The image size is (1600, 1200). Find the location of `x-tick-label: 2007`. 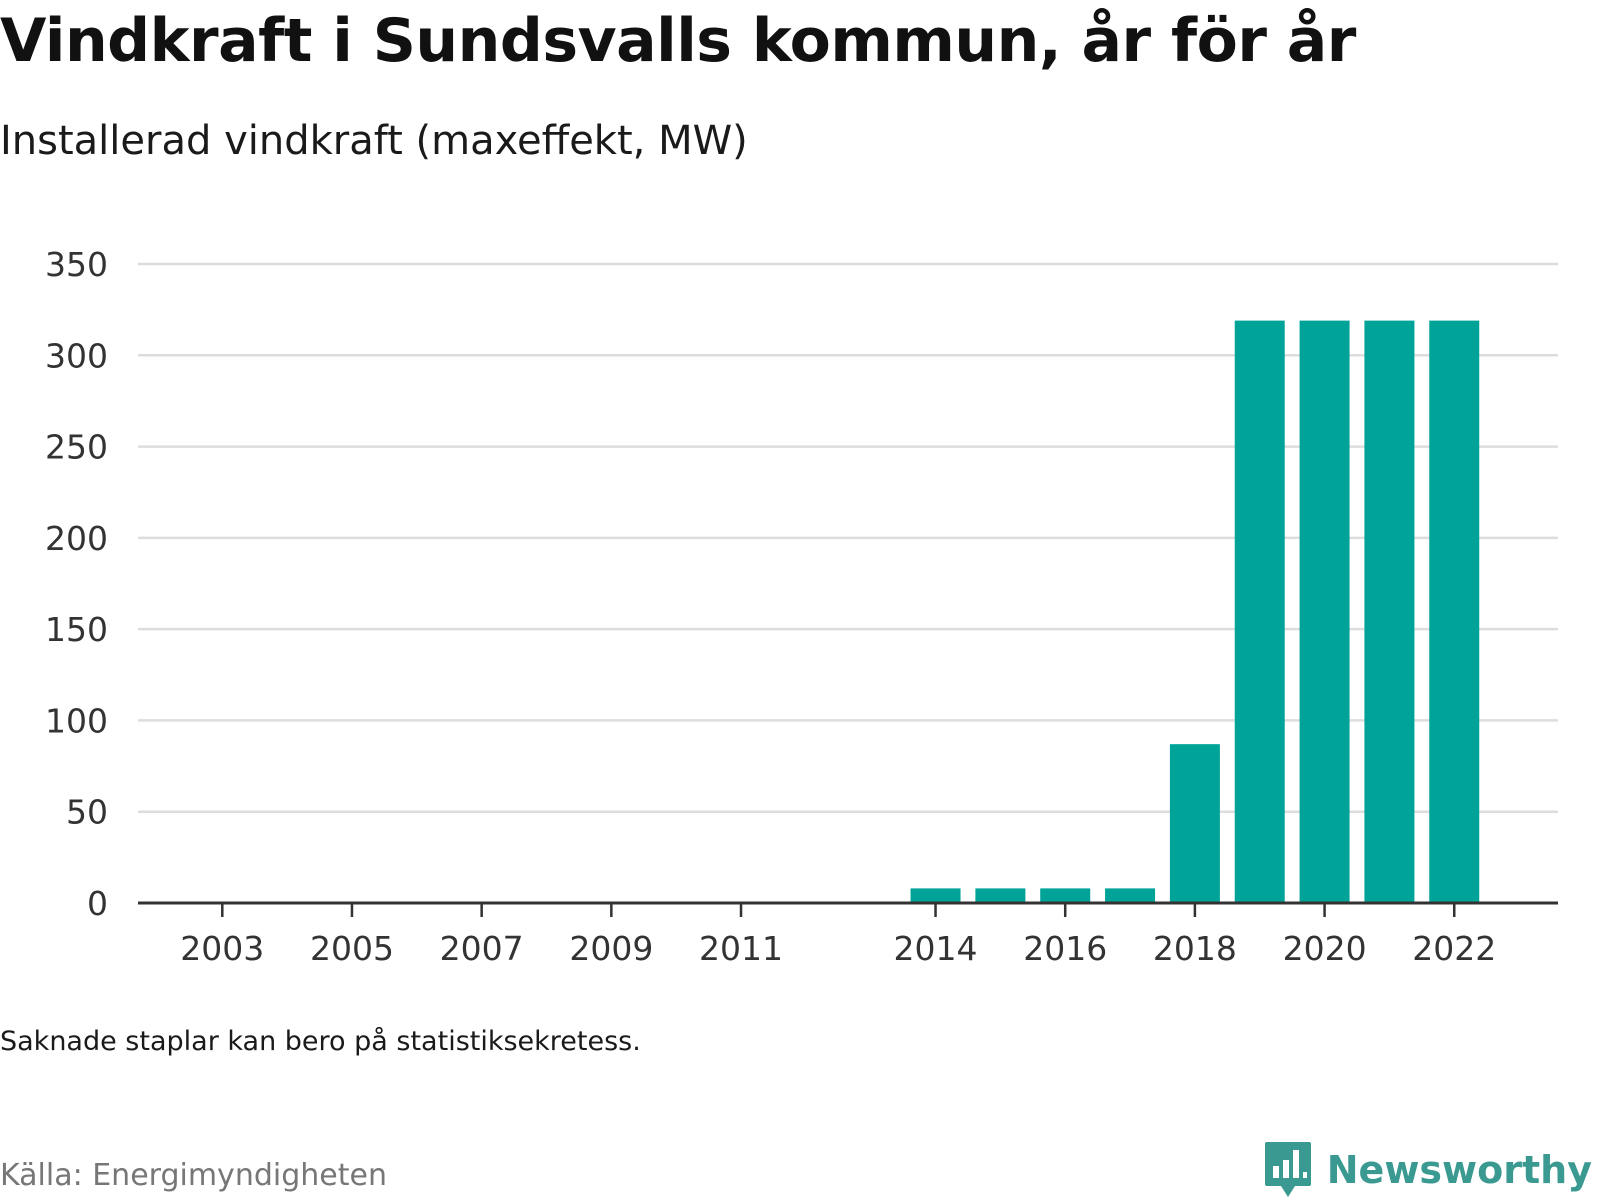

x-tick-label: 2007 is located at coordinates (482, 948).